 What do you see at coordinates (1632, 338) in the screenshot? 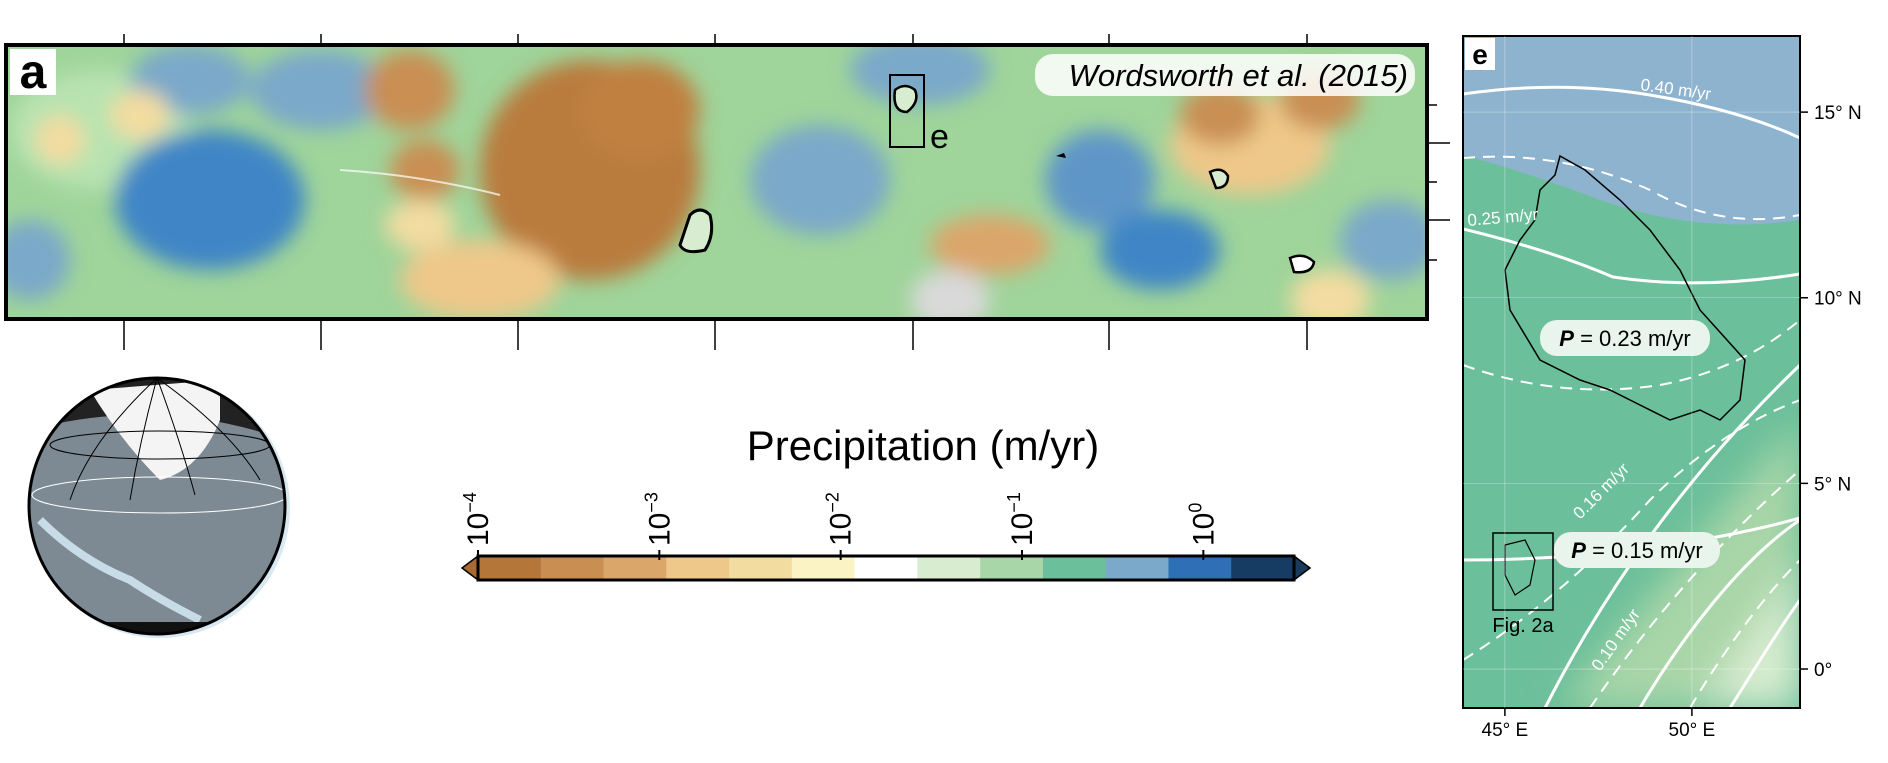
I see `annotation-text: = 0.23 m/yr` at bounding box center [1632, 338].